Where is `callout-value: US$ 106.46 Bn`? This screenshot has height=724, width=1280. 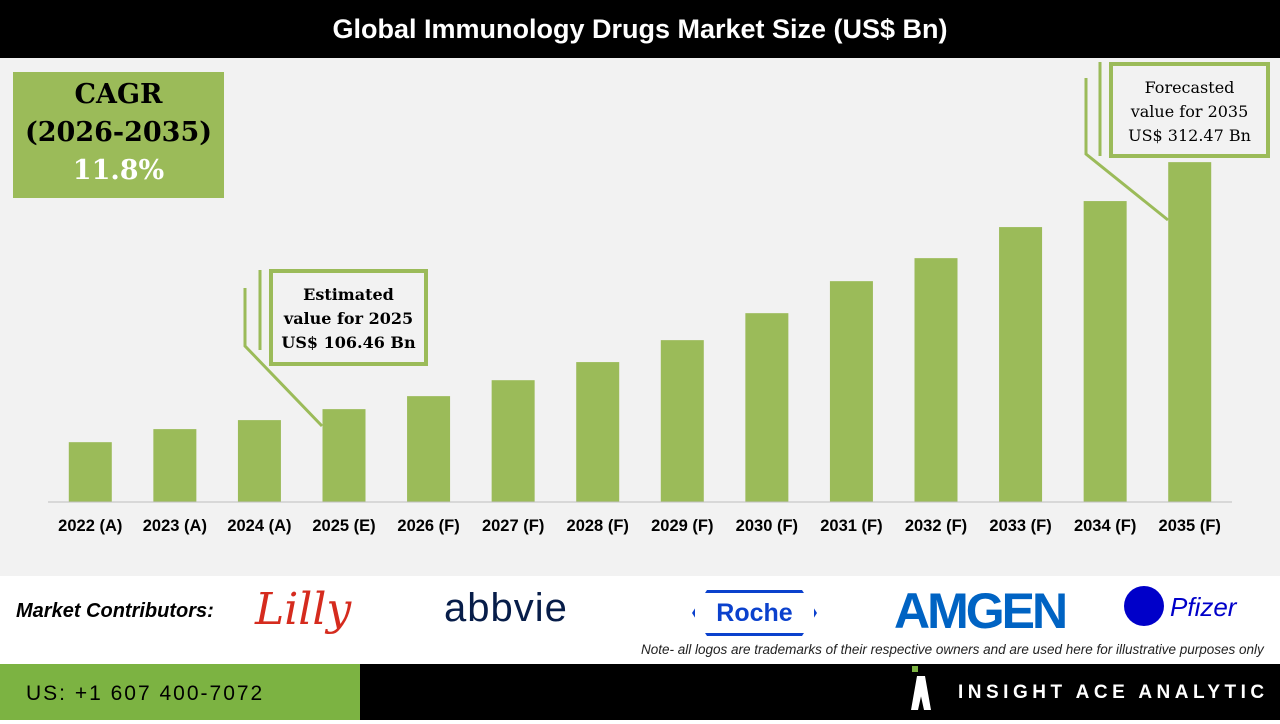
callout-value: US$ 106.46 Bn is located at coordinates (348, 342).